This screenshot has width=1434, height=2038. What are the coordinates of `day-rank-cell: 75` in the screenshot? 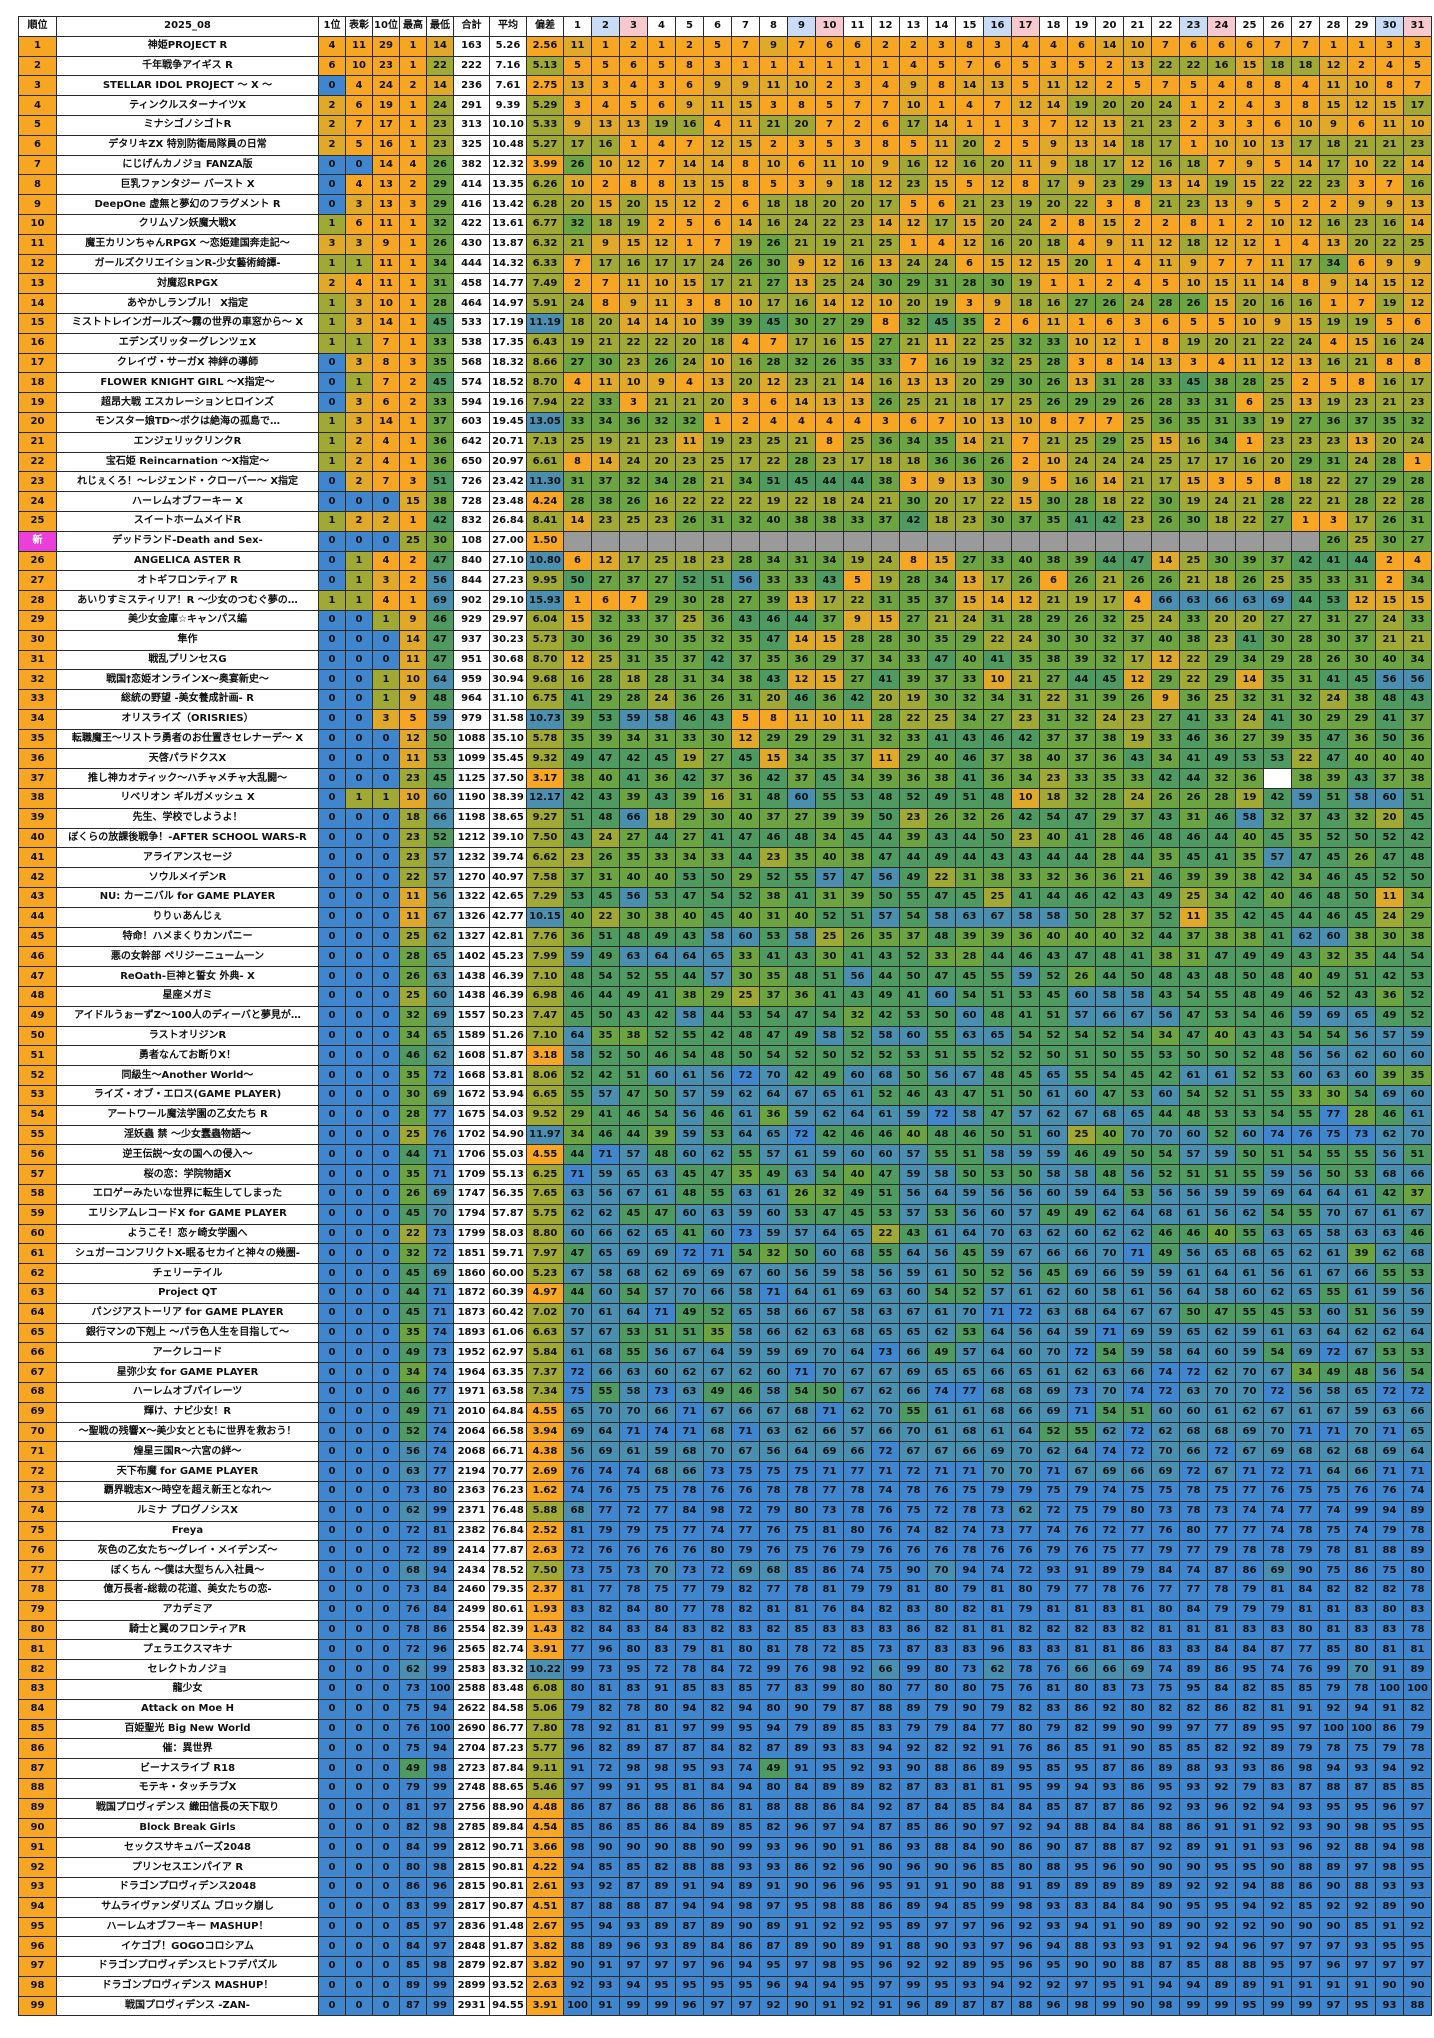 It's located at (1333, 1491).